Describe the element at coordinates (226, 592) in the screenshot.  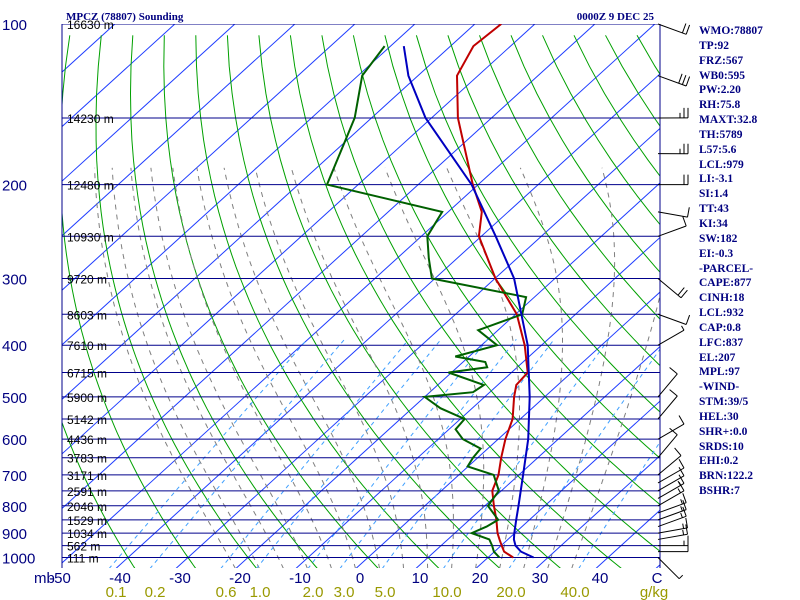
I see `mixing-ratio-tick-label: 0.6` at that location.